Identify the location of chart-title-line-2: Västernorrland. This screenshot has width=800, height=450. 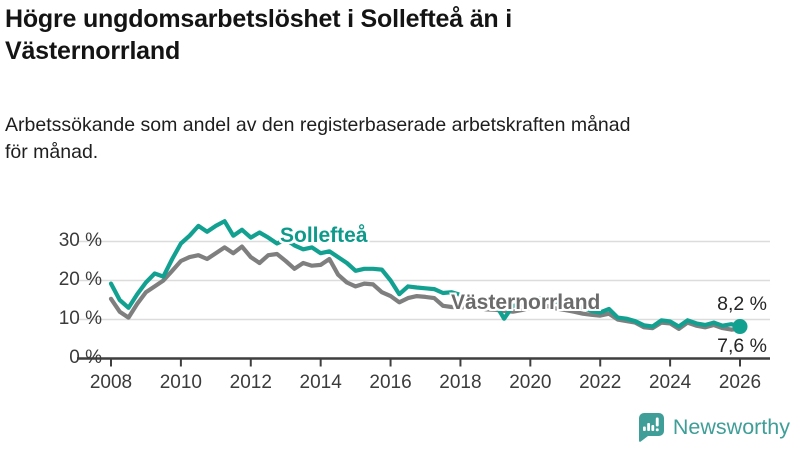
(93, 50).